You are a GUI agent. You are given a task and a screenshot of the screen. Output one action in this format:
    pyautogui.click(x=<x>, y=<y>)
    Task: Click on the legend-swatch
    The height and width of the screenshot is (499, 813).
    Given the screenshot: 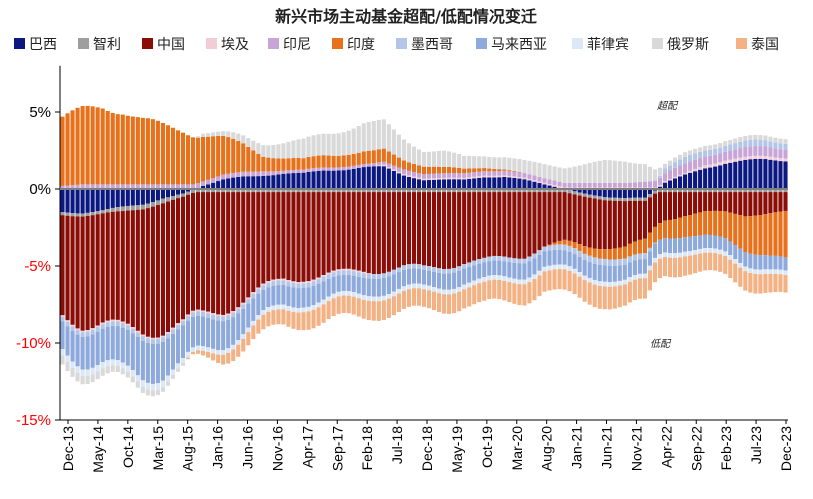 What is the action you would take?
    pyautogui.click(x=211, y=43)
    